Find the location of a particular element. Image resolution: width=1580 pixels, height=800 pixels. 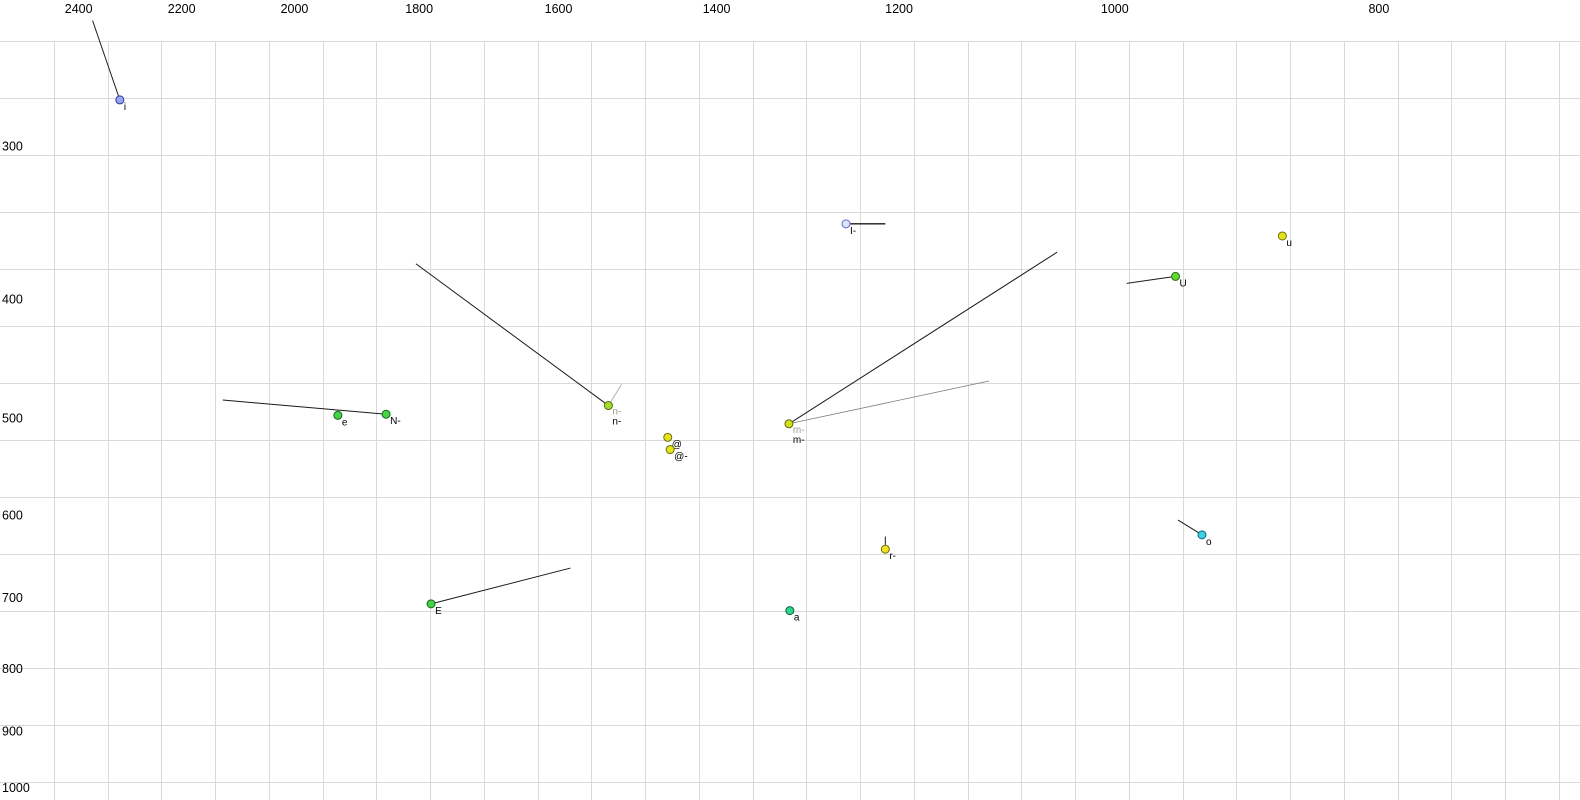

vowel-point-E: E is located at coordinates (434, 608).